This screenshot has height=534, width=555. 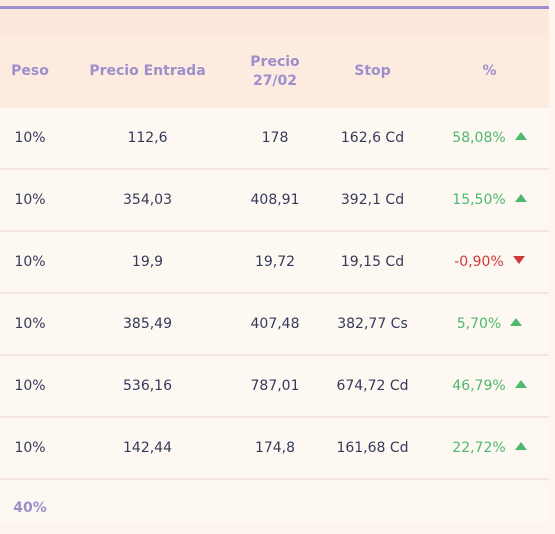 What do you see at coordinates (275, 80) in the screenshot?
I see `header-precio-line2: 27/02` at bounding box center [275, 80].